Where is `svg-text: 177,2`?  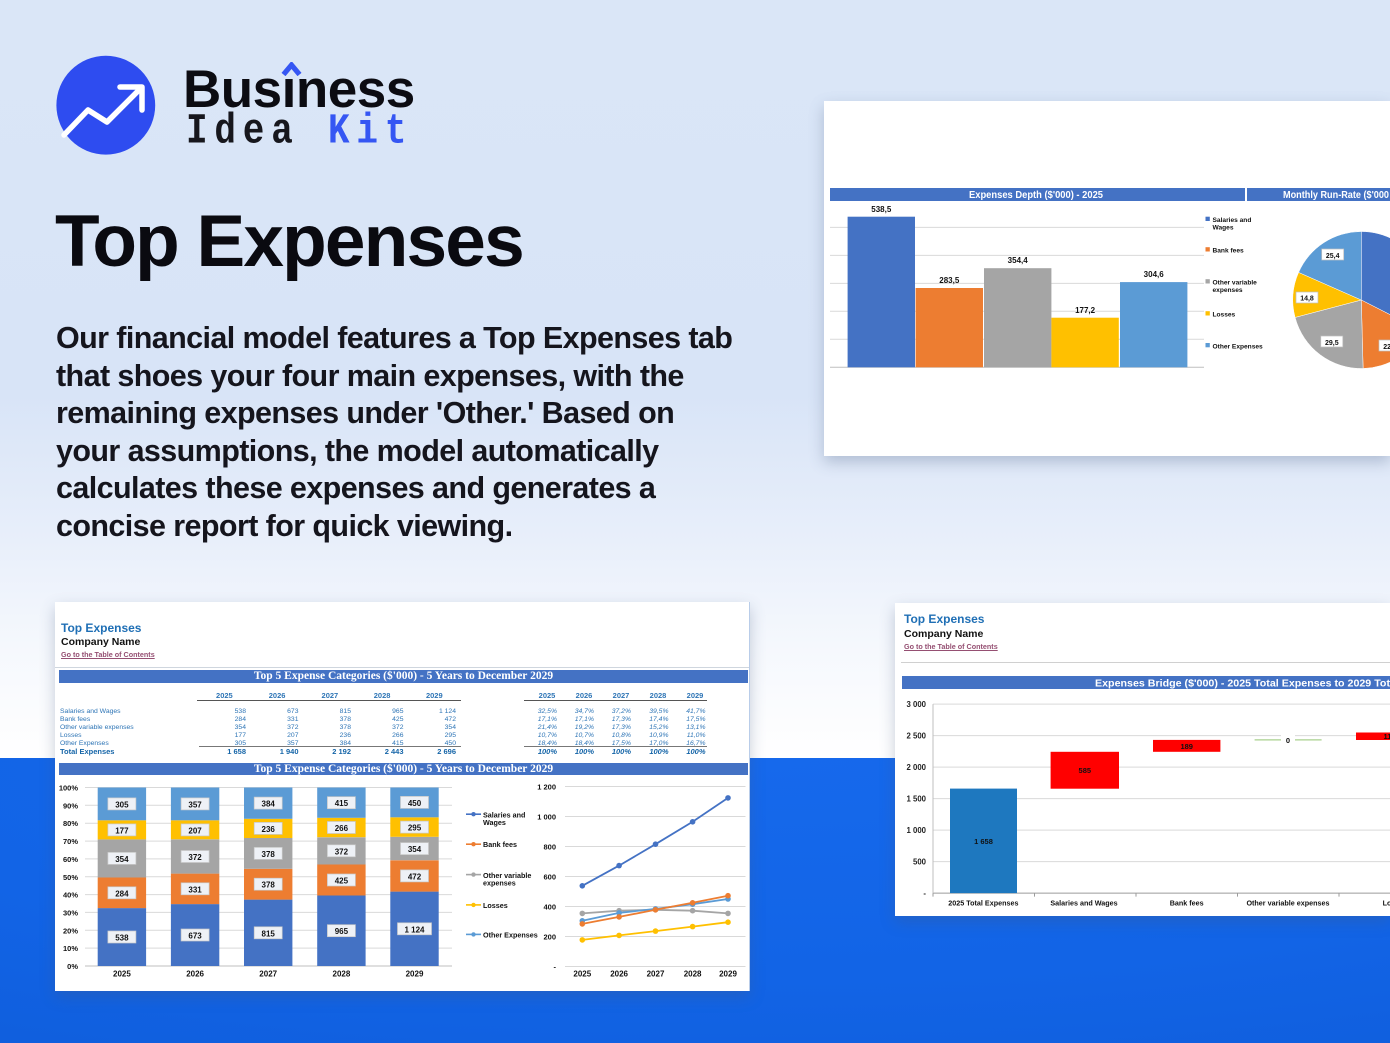 svg-text: 177,2 is located at coordinates (1085, 310).